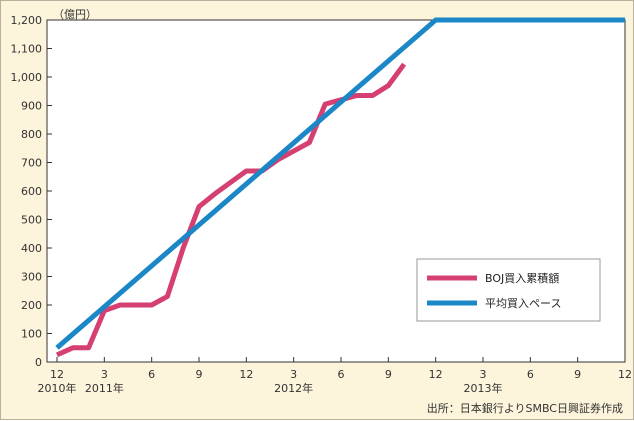 The width and height of the screenshot is (634, 421). What do you see at coordinates (525, 408) in the screenshot?
I see `source-note: 出所：日本銀行よりSMBC日興証券作成` at bounding box center [525, 408].